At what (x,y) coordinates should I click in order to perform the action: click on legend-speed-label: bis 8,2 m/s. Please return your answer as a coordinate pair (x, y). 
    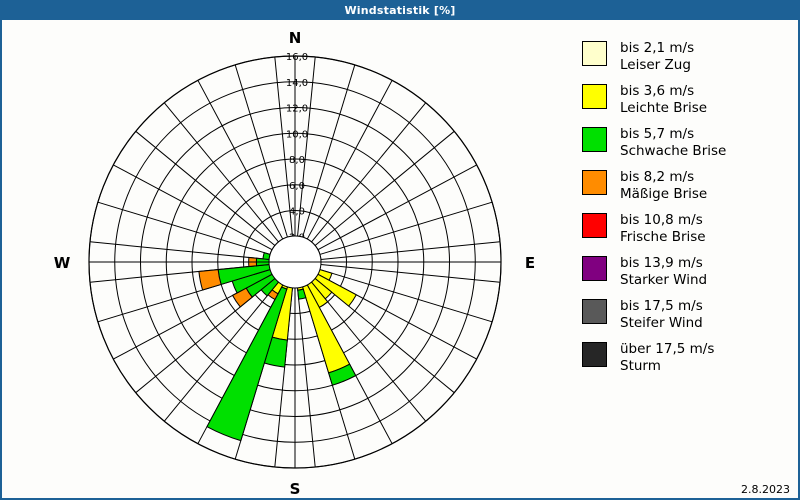
    Looking at the image, I should click on (657, 177).